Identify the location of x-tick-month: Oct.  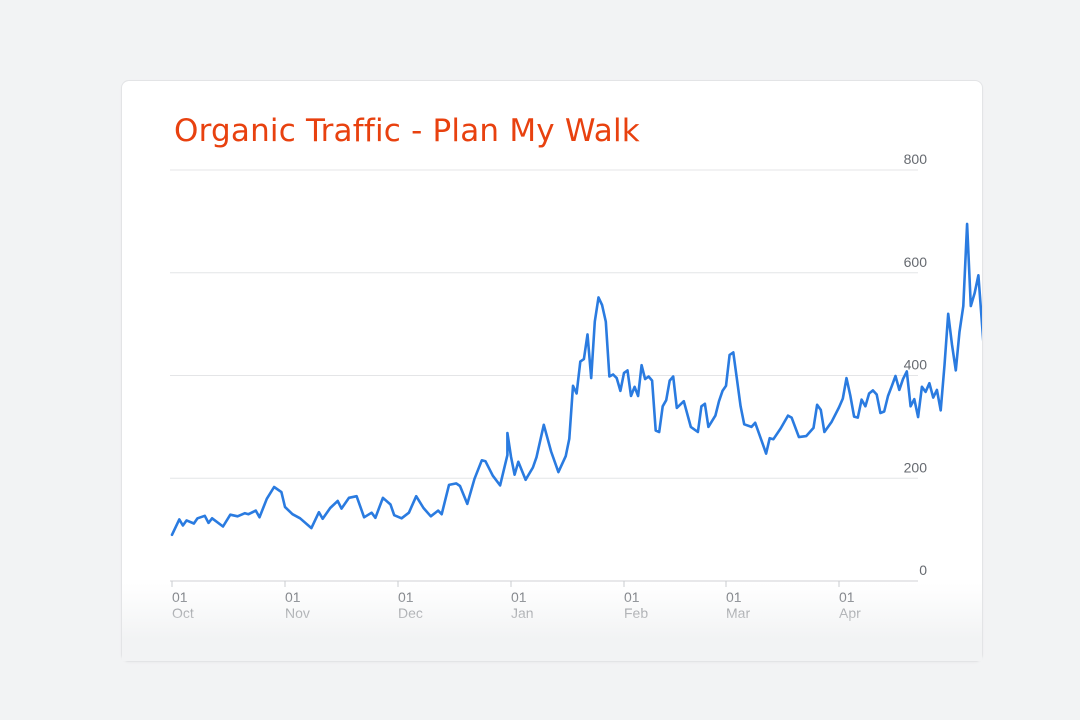
(183, 613).